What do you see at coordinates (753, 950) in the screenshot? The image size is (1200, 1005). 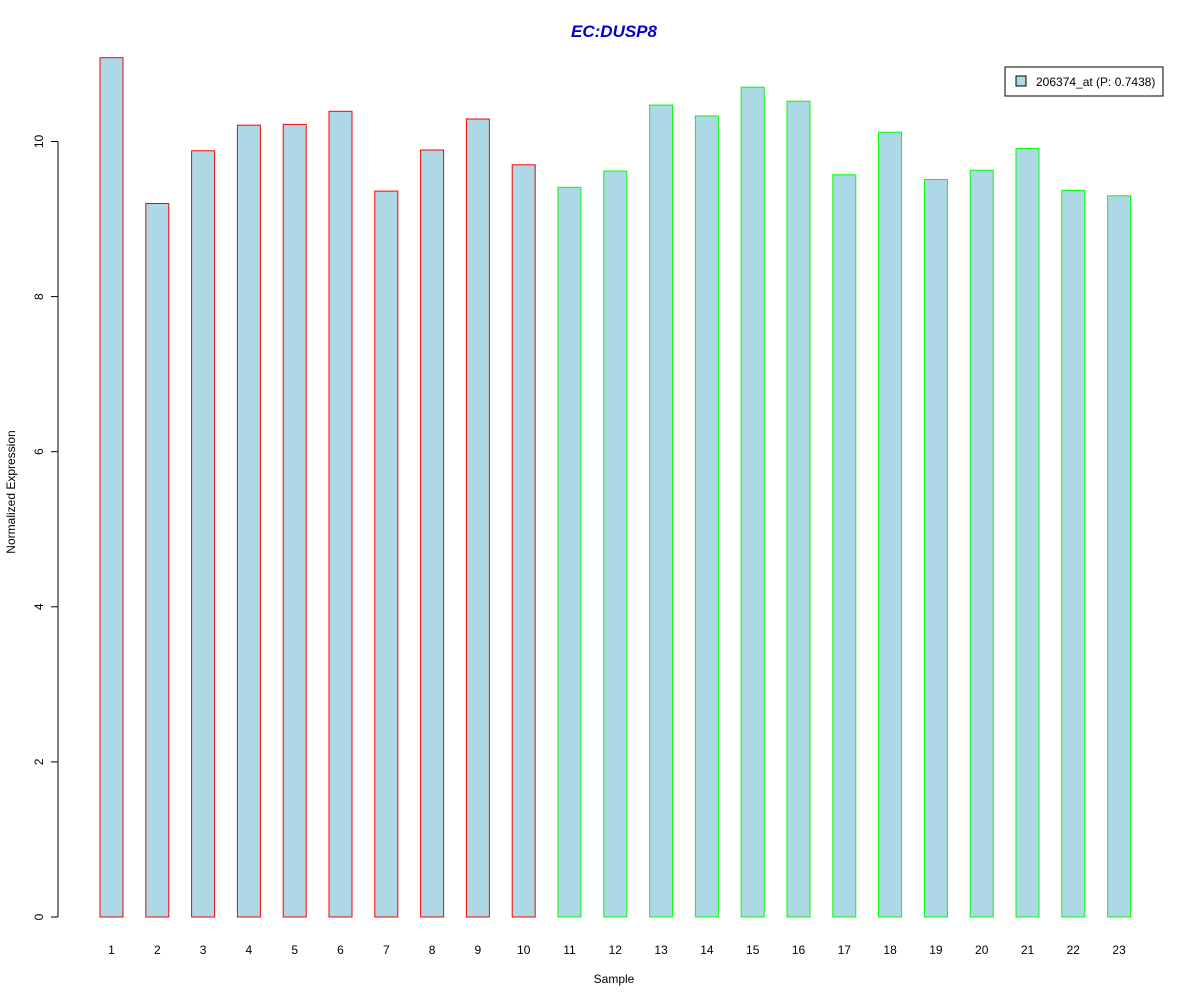 I see `x-axis-tick-label: 15` at bounding box center [753, 950].